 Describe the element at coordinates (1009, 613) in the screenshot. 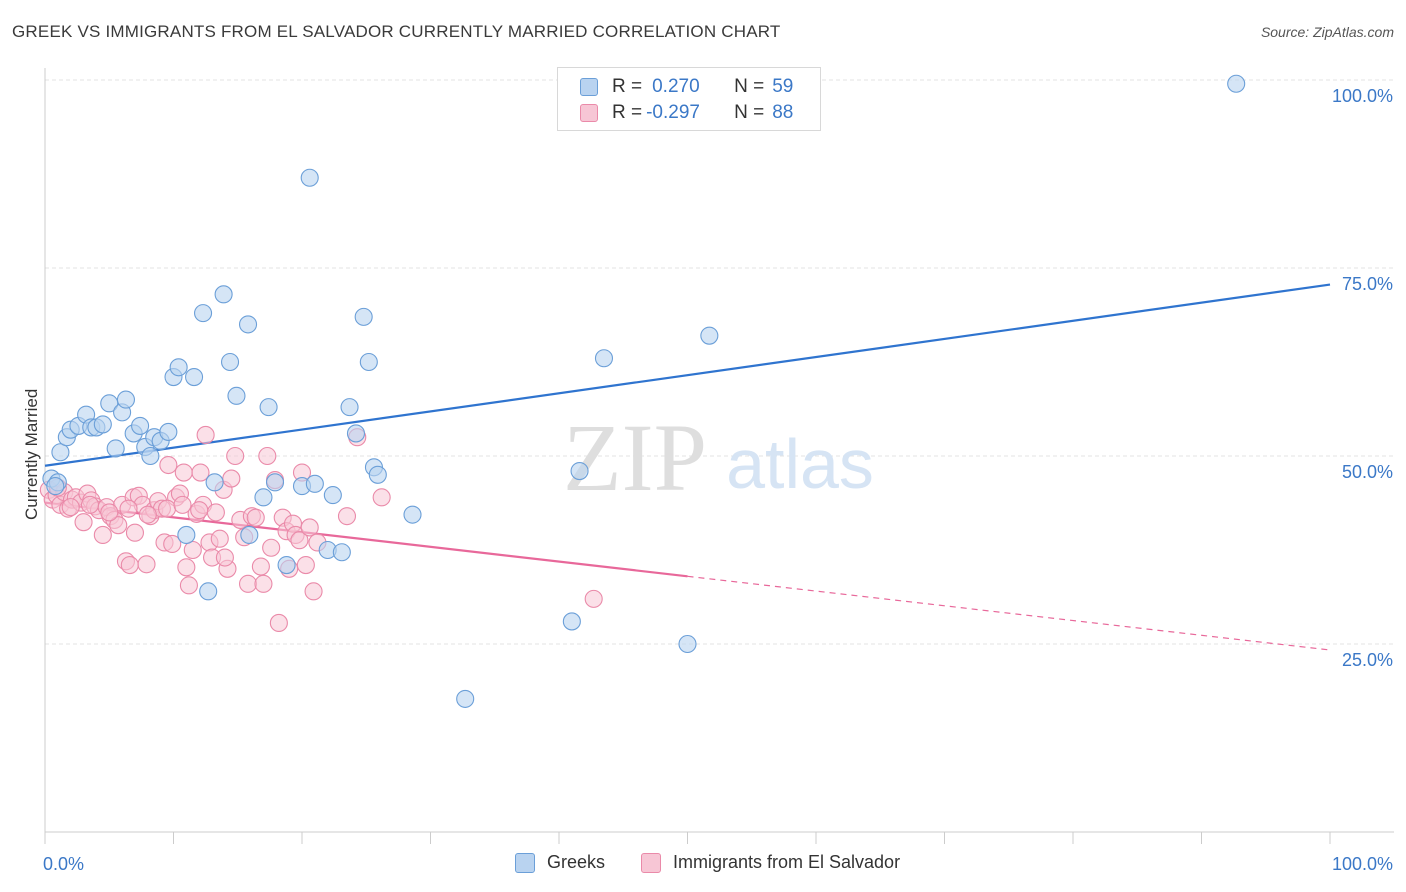

I see `trendline-el-salvador-extension` at that location.